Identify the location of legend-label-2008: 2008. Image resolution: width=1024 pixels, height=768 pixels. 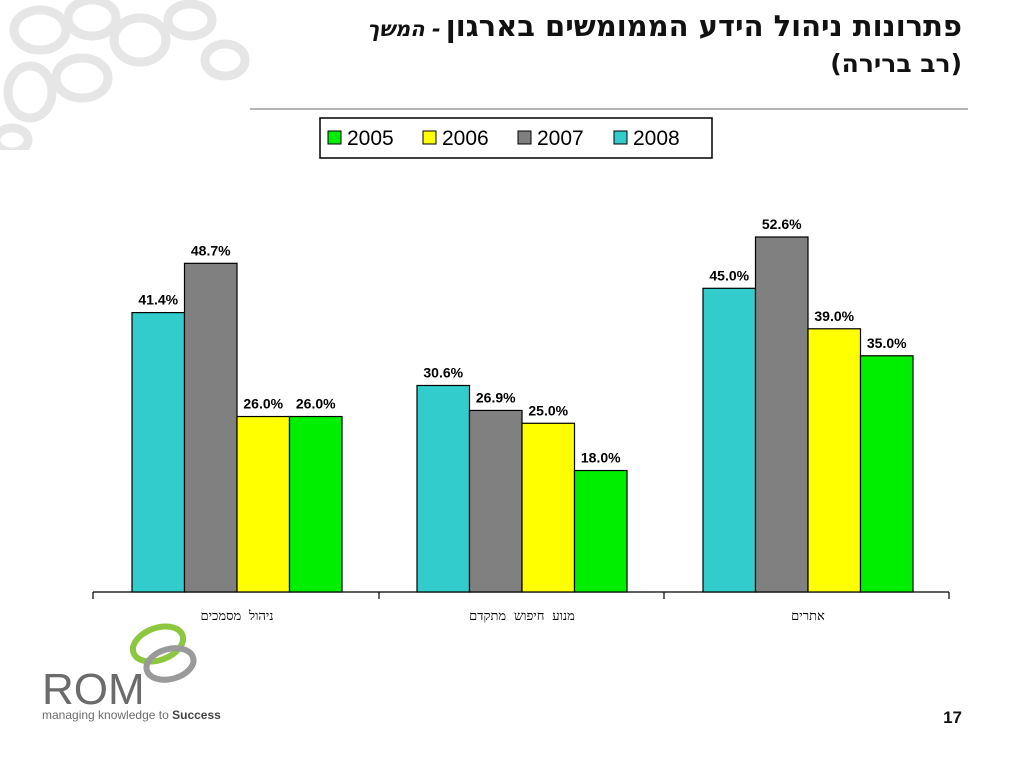
(656, 138).